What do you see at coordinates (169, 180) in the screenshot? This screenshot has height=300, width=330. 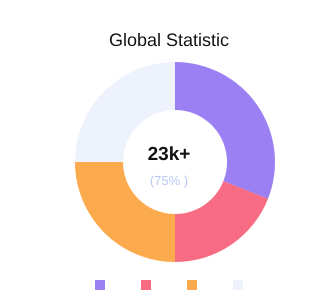 I see `text: (75% )` at bounding box center [169, 180].